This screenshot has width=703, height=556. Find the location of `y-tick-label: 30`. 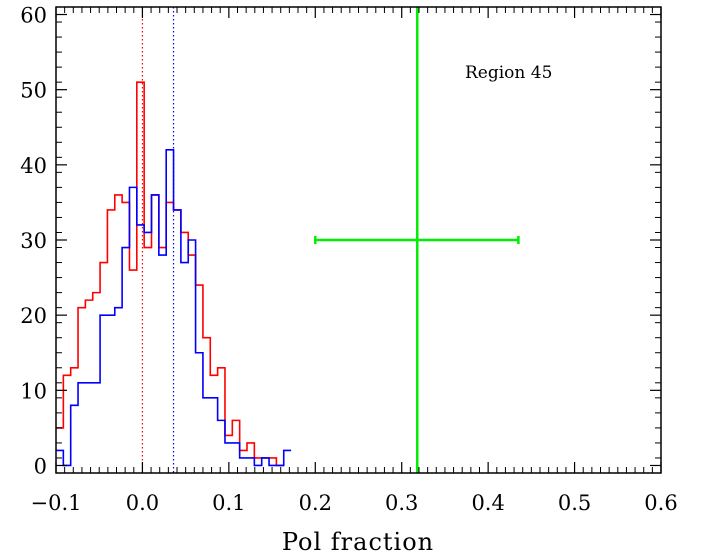

y-tick-label: 30 is located at coordinates (33, 241).